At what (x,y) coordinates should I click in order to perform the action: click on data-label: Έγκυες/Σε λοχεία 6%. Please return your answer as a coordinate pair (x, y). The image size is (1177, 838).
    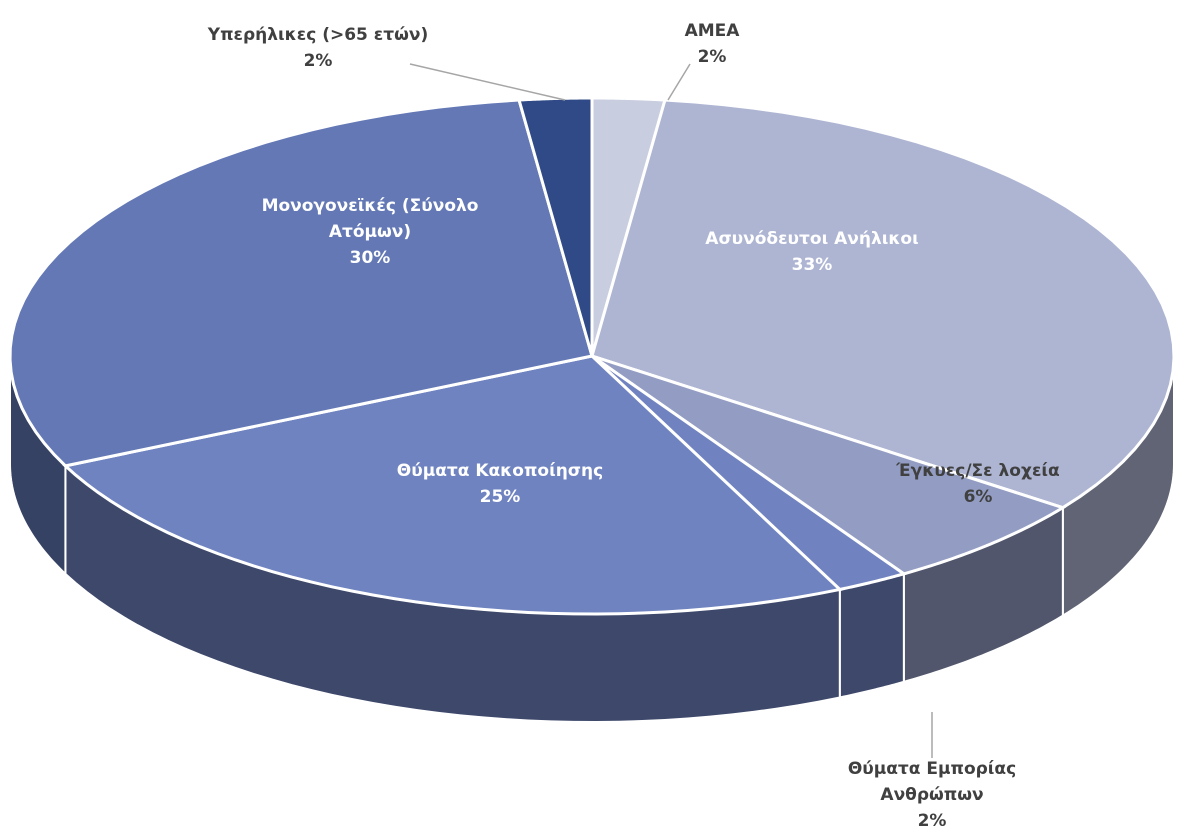
    Looking at the image, I should click on (978, 484).